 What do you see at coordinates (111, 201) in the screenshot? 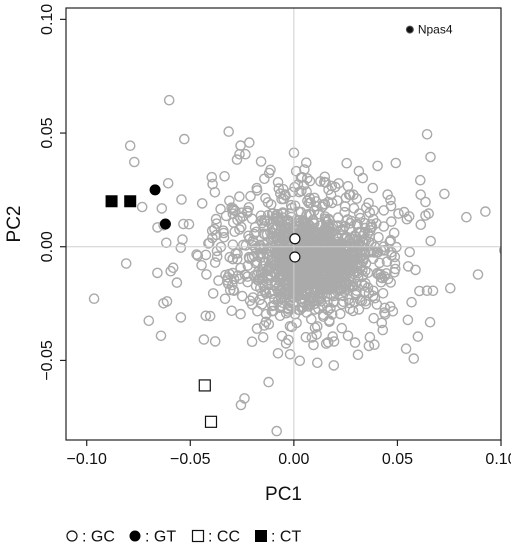
I see `series-point-ct` at bounding box center [111, 201].